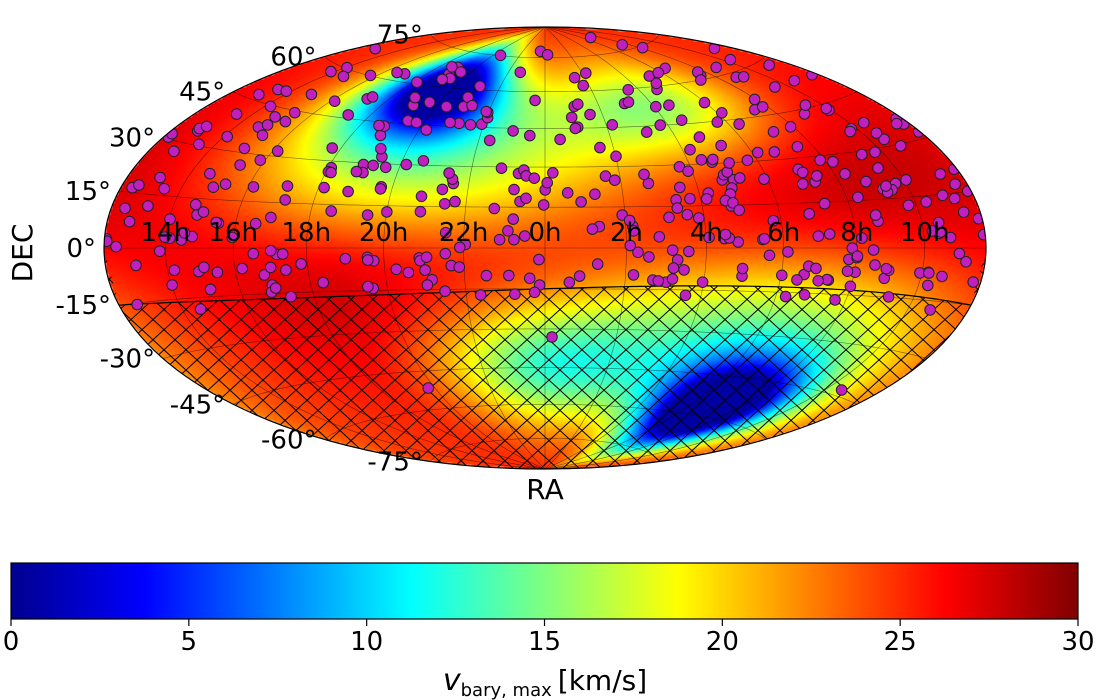 This screenshot has height=700, width=1100. What do you see at coordinates (202, 93) in the screenshot?
I see `dec-tick-label: 45°` at bounding box center [202, 93].